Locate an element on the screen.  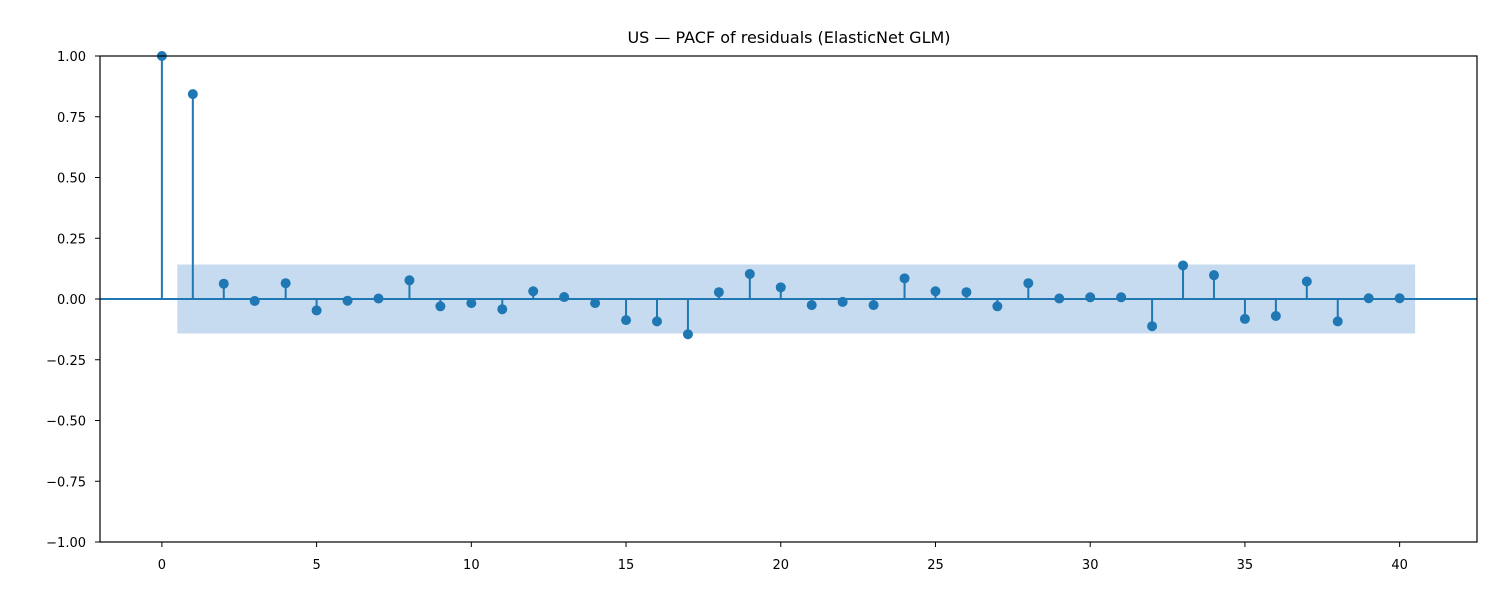
chart-title: US — PACF of residuals (ElasticNet GLM) is located at coordinates (788, 37).